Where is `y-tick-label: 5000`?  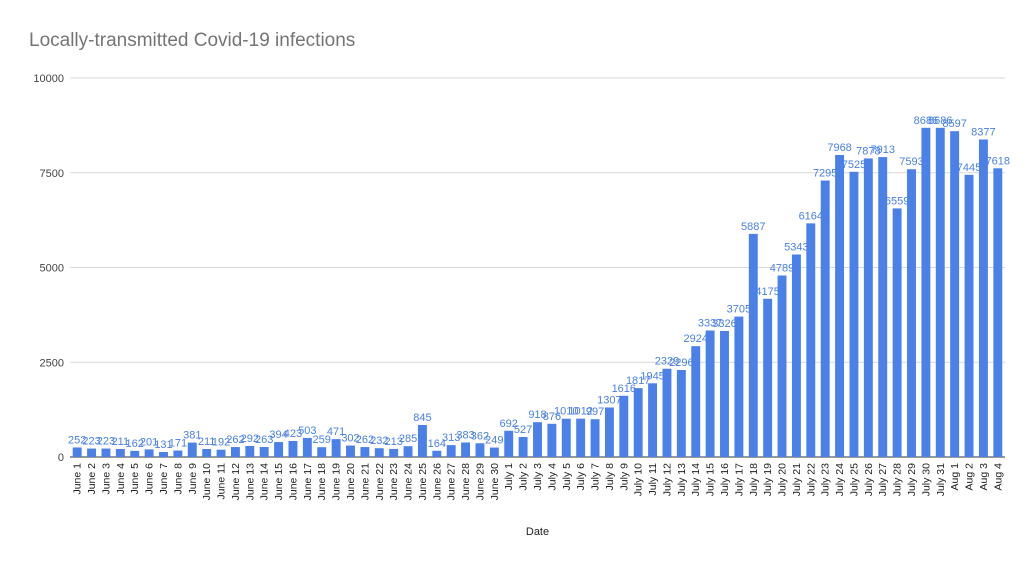 y-tick-label: 5000 is located at coordinates (52, 269).